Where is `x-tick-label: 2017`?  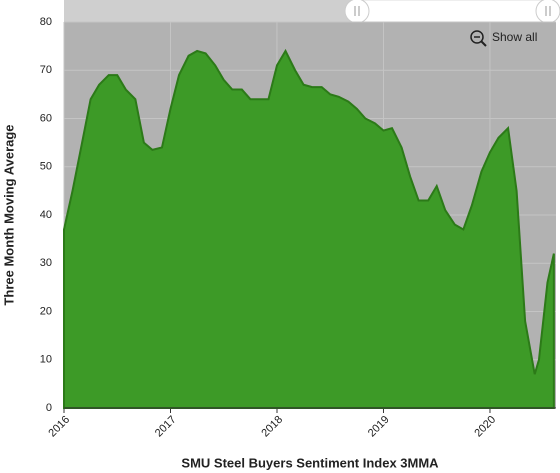 x-tick-label: 2017 is located at coordinates (166, 427).